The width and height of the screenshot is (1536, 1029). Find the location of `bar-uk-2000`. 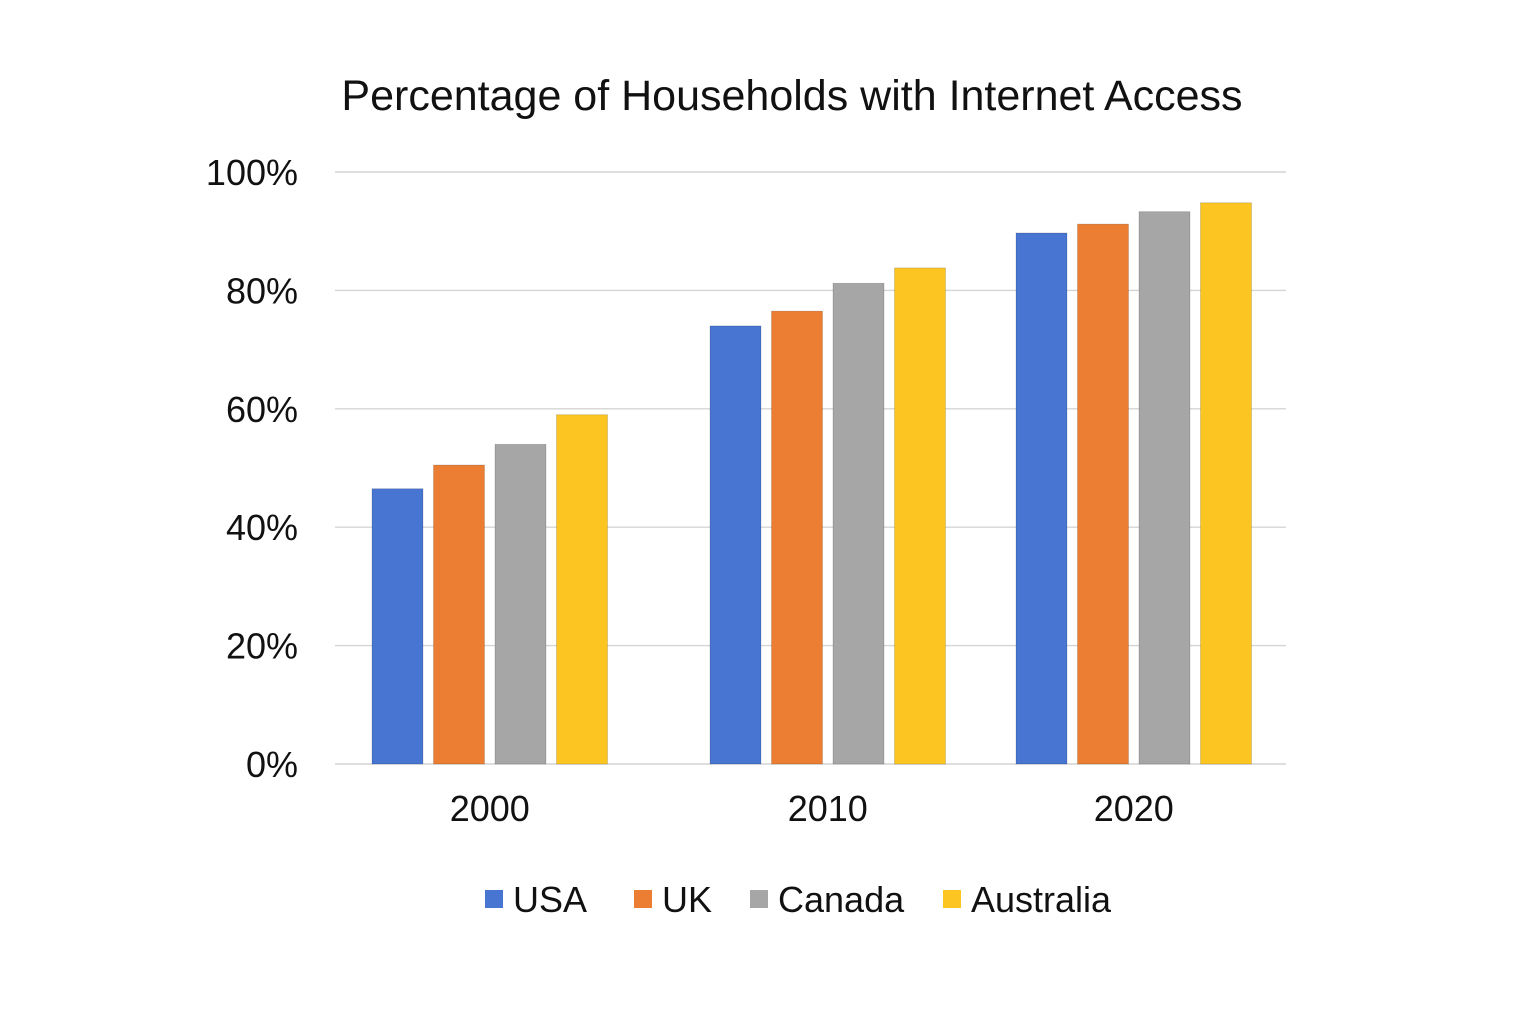

bar-uk-2000 is located at coordinates (459, 614).